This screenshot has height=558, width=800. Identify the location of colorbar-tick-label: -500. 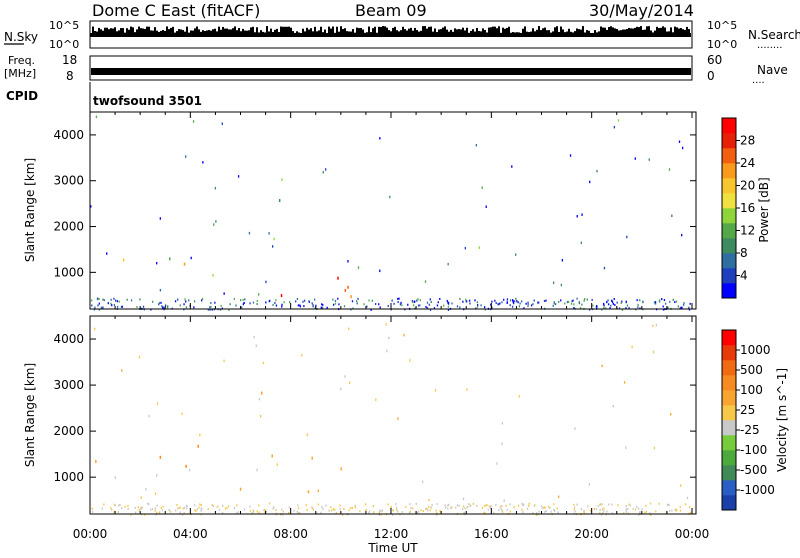
(753, 470).